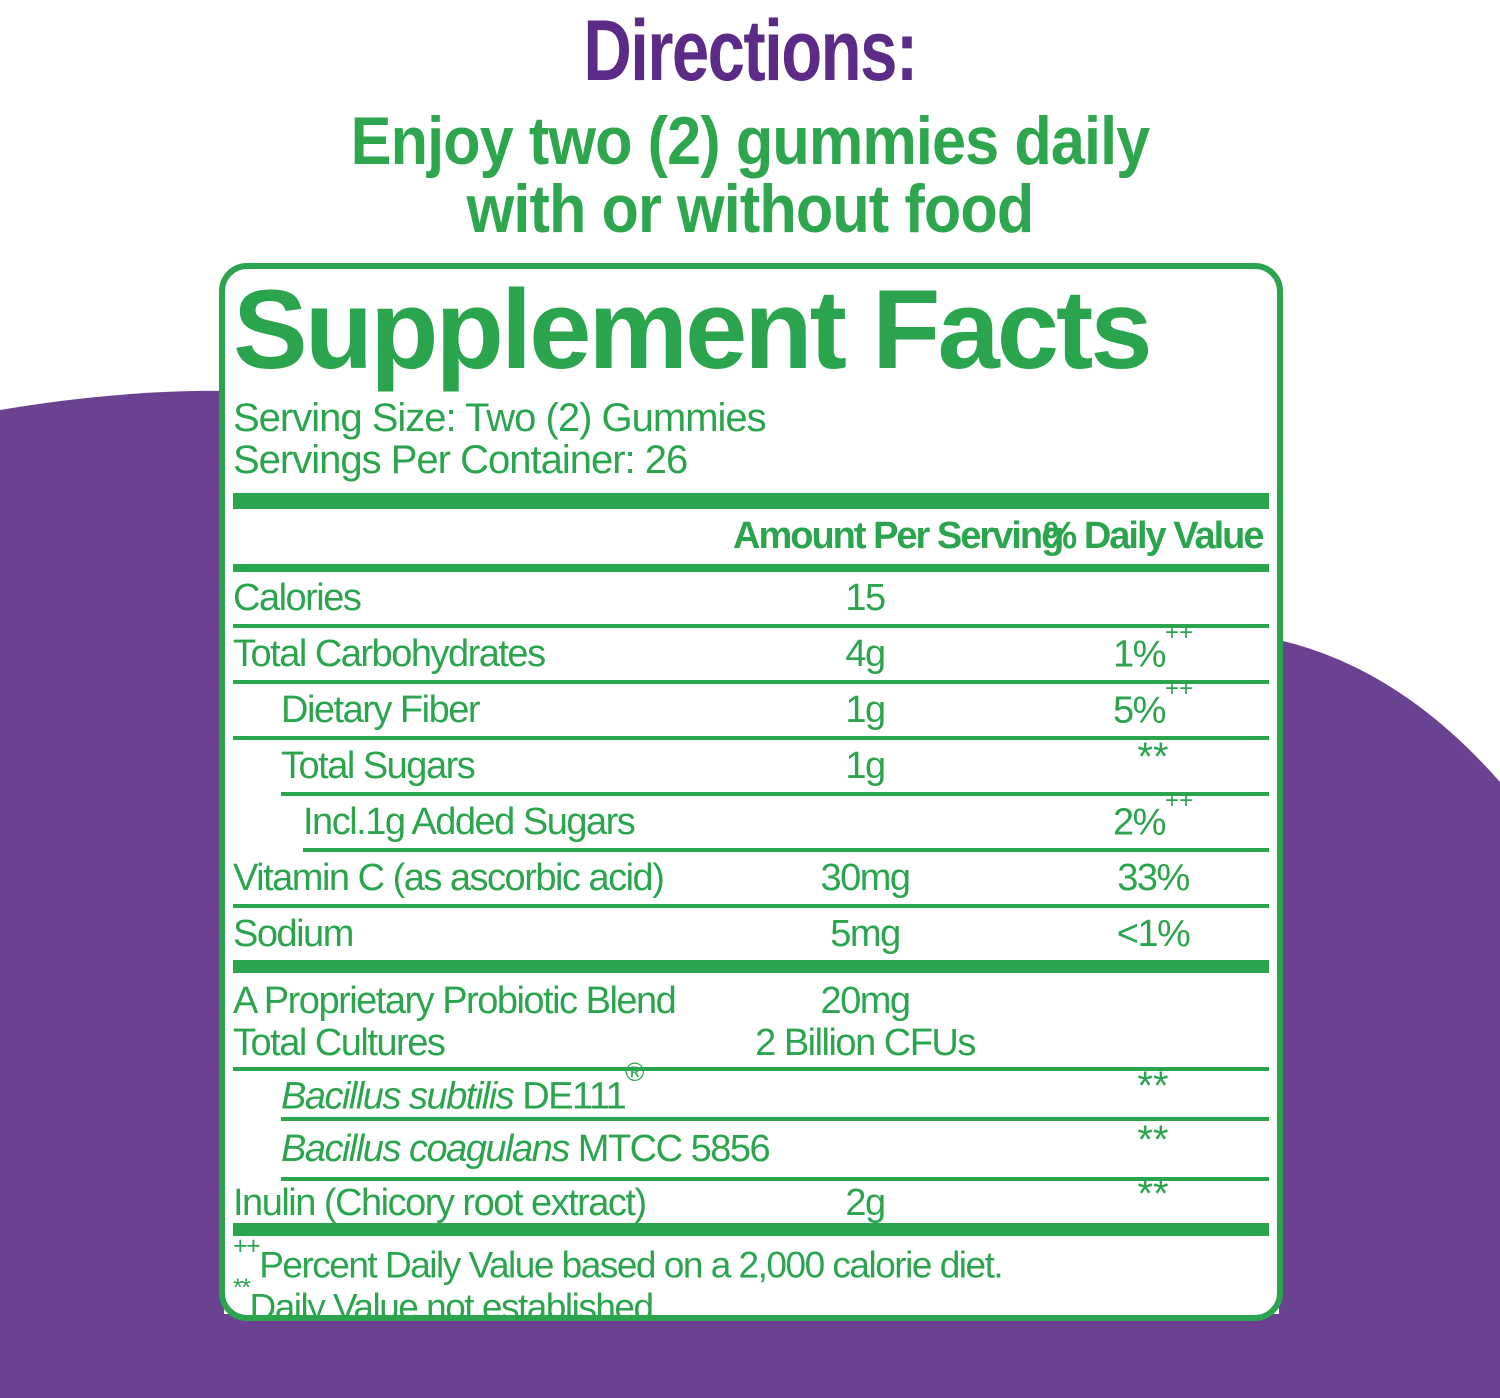 The height and width of the screenshot is (1398, 1500). I want to click on table-row-inulin: Inulin (Chicory root extract) 2g **, so click(751, 1199).